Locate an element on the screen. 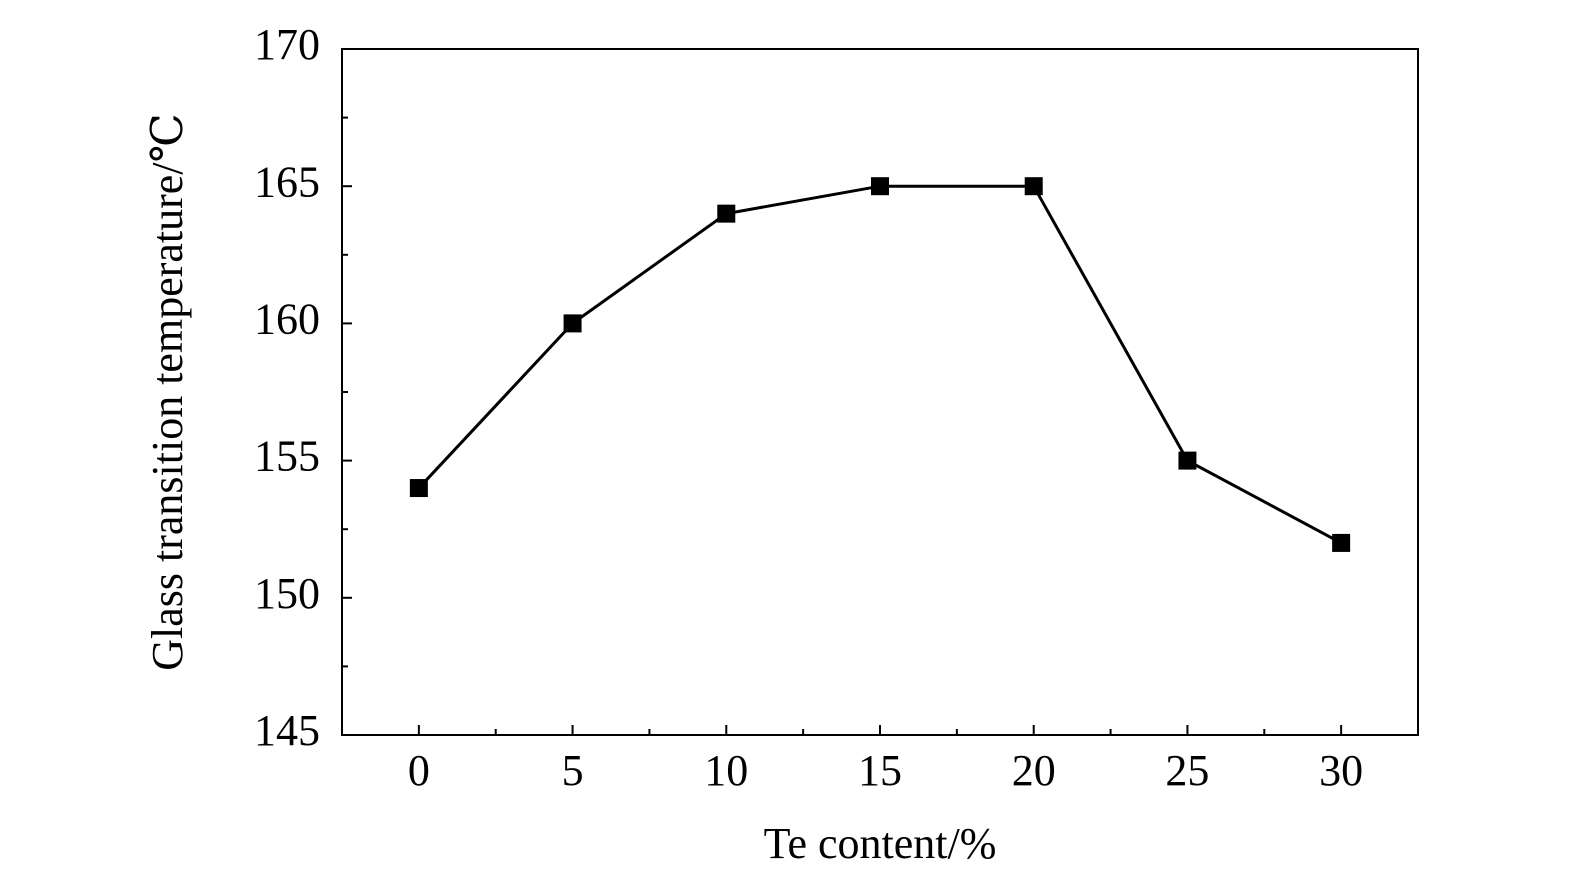  x-tick-label: 5 is located at coordinates (573, 770).